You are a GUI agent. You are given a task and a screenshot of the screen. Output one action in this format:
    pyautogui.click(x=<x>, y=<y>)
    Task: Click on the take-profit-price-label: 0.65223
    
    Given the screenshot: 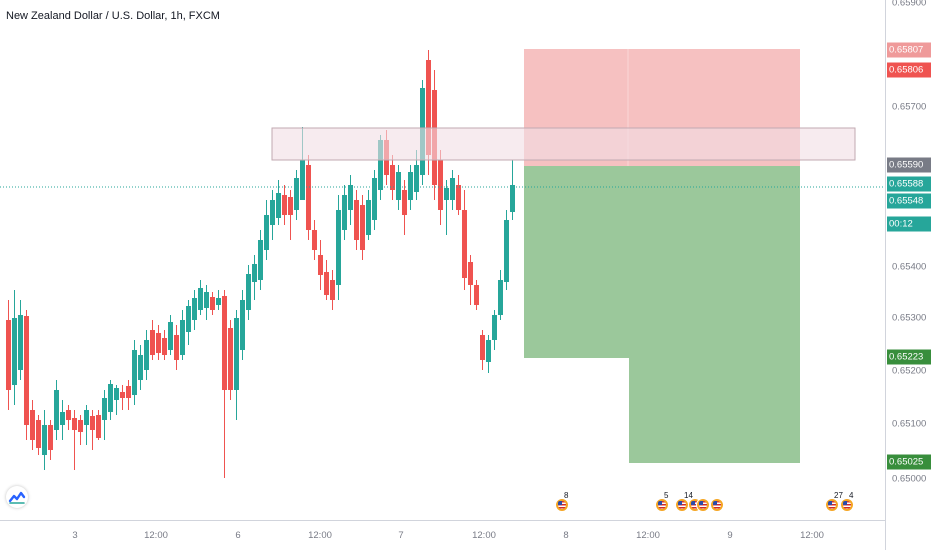 What is the action you would take?
    pyautogui.click(x=909, y=357)
    